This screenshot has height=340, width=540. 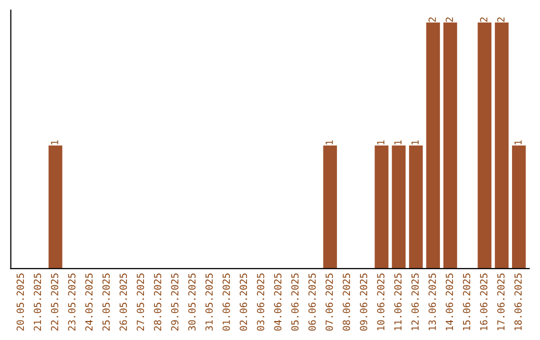 What do you see at coordinates (158, 302) in the screenshot?
I see `x-tick-label: 28.05.2025` at bounding box center [158, 302].